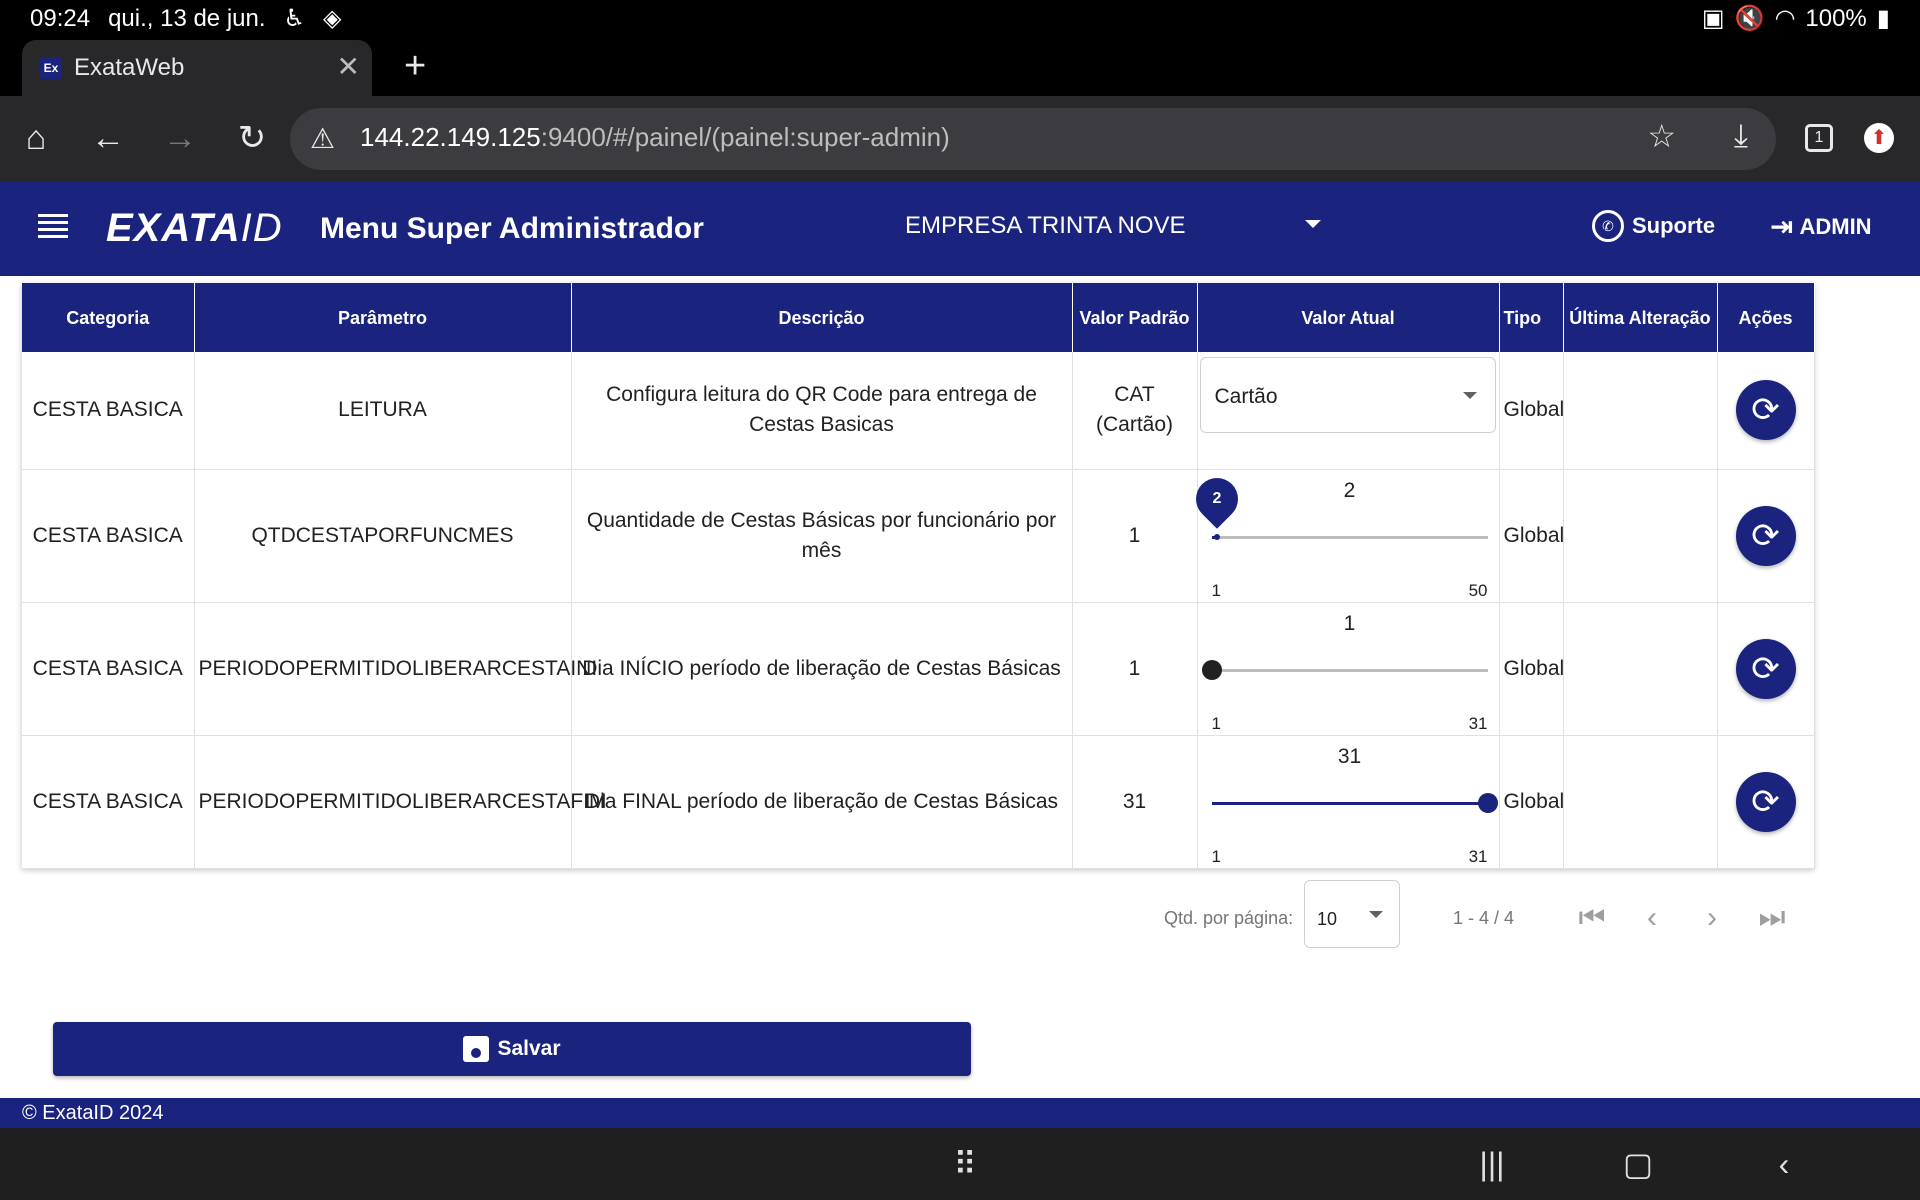 Image resolution: width=1920 pixels, height=1200 pixels. Describe the element at coordinates (415, 66) in the screenshot. I see `new-tab-button: +` at that location.